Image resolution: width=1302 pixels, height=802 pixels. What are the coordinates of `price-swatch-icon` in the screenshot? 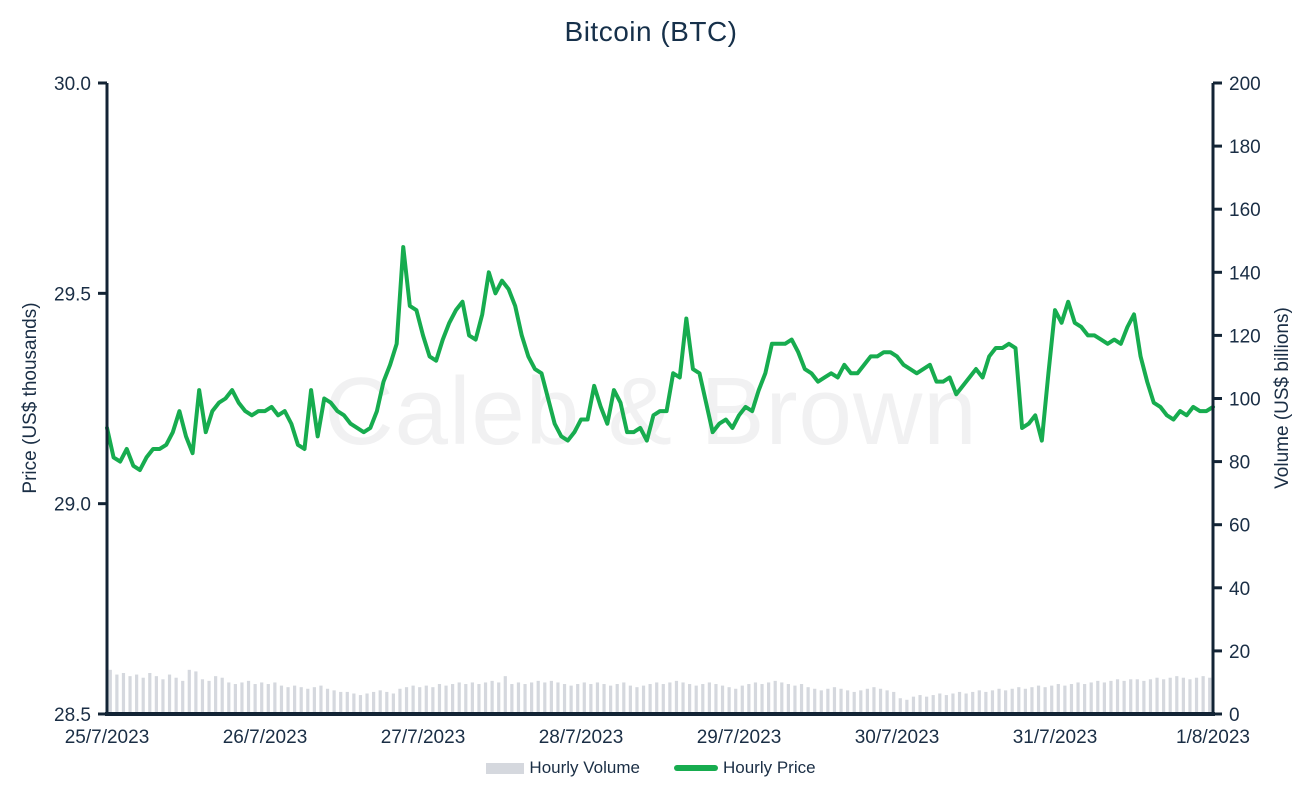 It's located at (695, 768).